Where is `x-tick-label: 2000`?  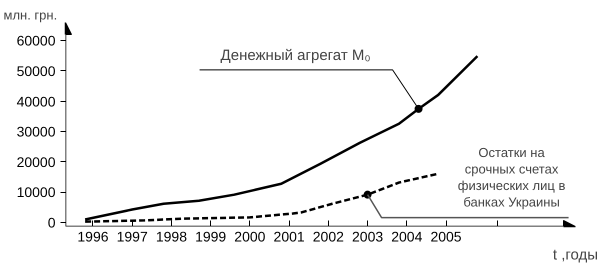
x-tick-label: 2000 is located at coordinates (250, 236).